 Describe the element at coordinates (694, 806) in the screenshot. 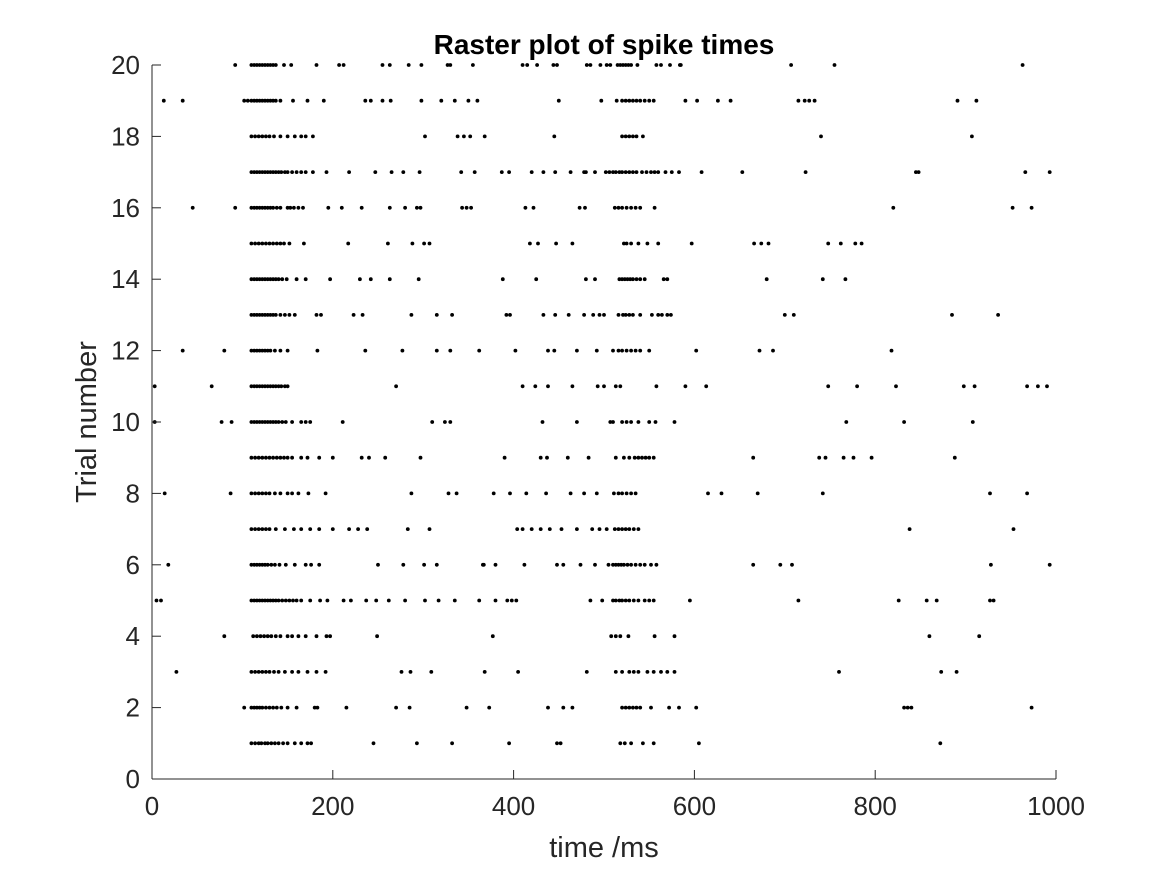

I see `x-tick-label: 600` at that location.